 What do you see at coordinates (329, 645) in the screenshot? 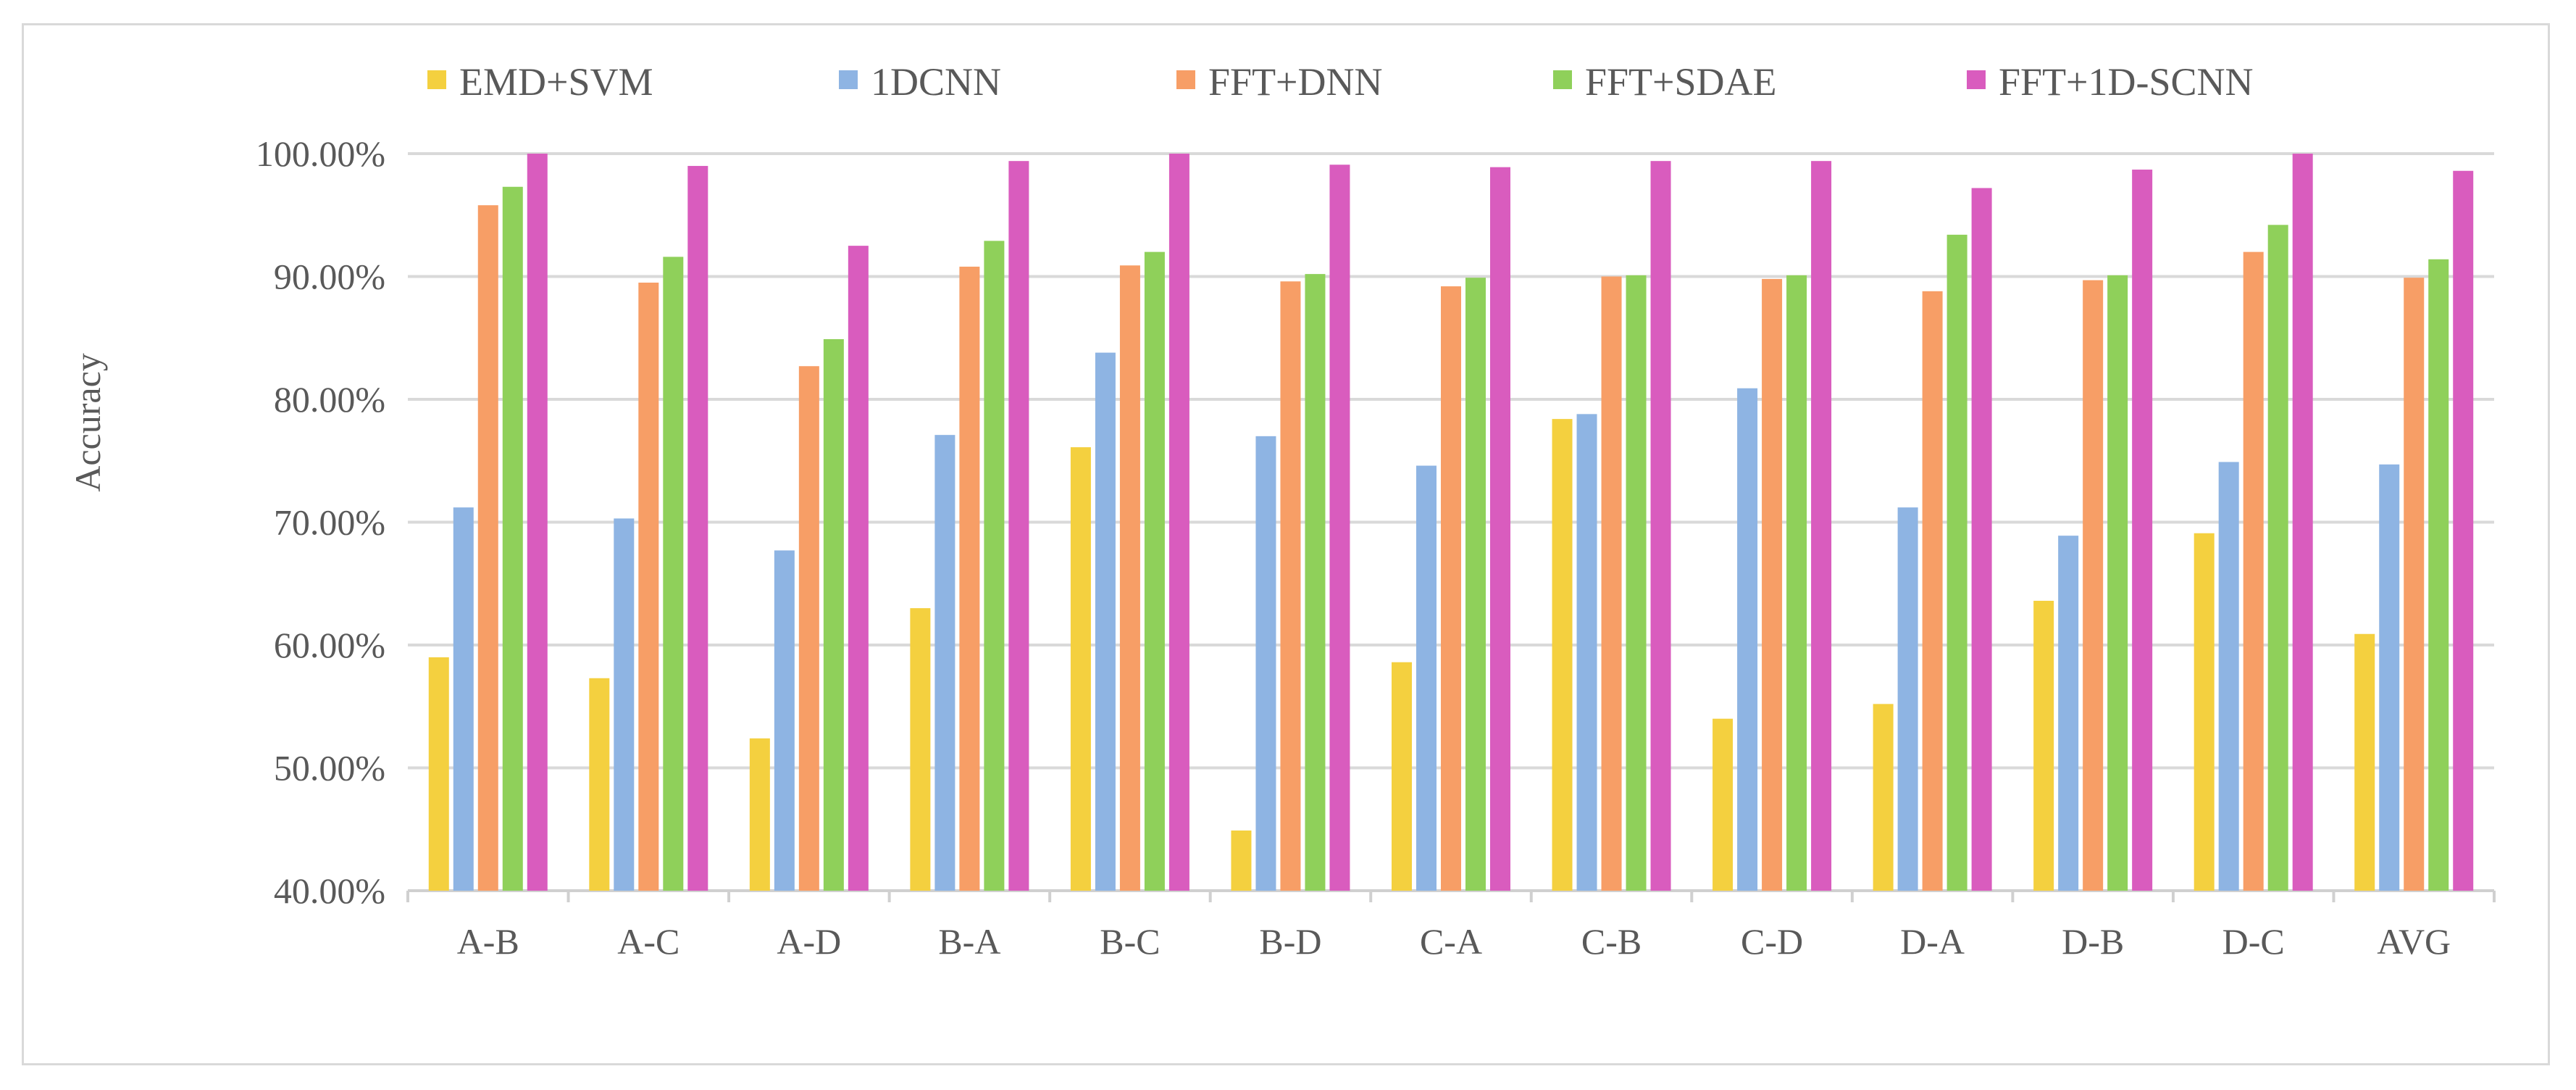
I see `y-tick-label: 60.00%` at bounding box center [329, 645].